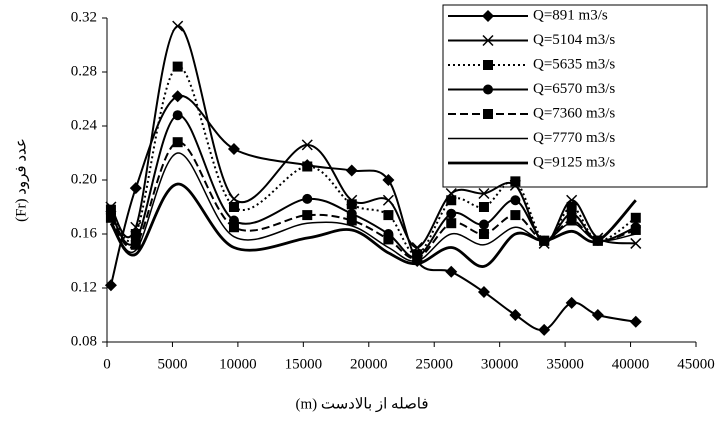 This screenshot has height=424, width=723. I want to click on x-tick-label: 45000, so click(696, 364).